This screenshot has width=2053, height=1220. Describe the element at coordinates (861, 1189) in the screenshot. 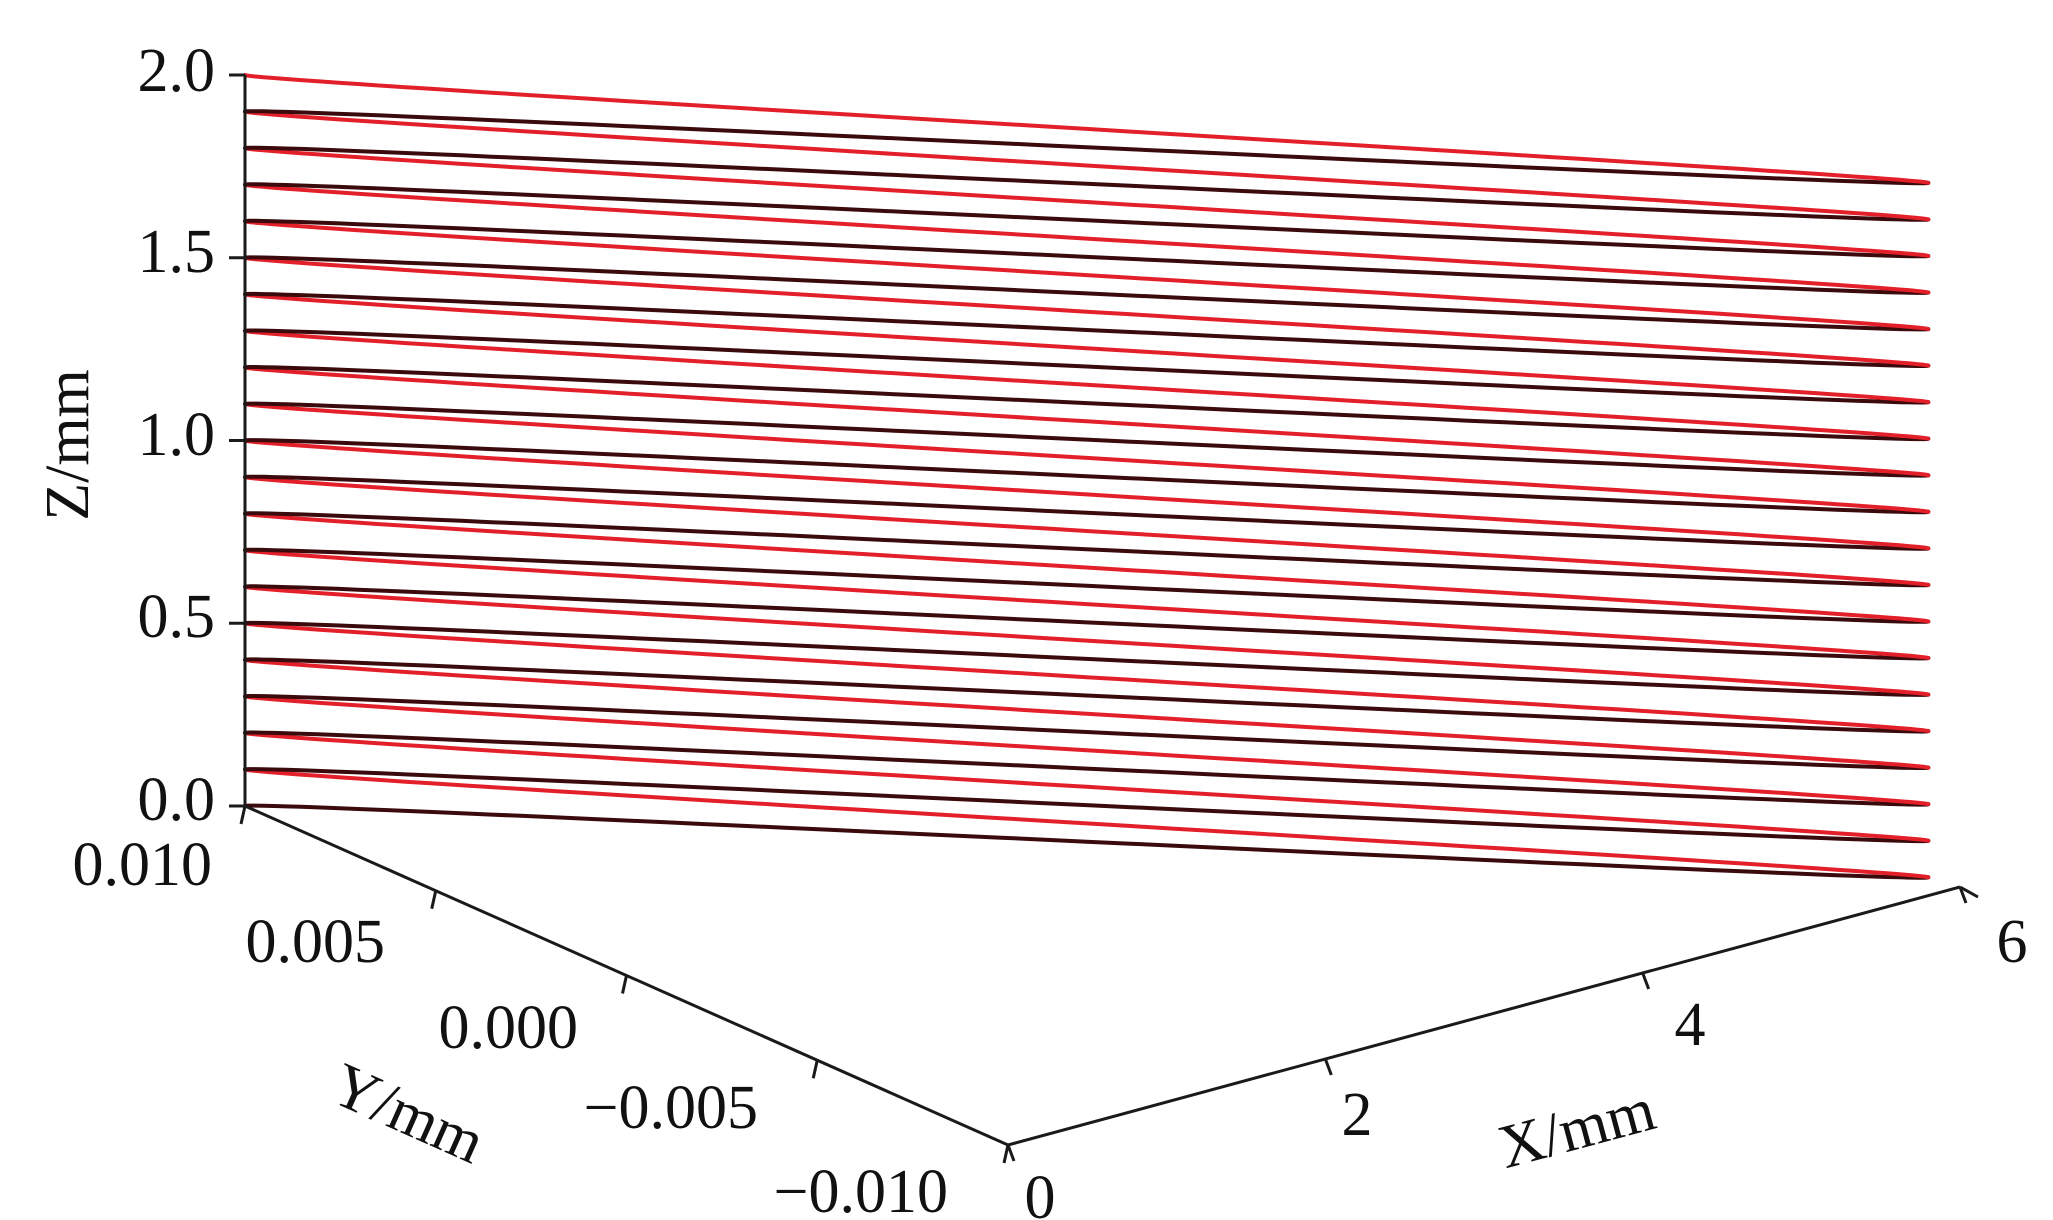

I see `y-tick-label: −0.010` at that location.